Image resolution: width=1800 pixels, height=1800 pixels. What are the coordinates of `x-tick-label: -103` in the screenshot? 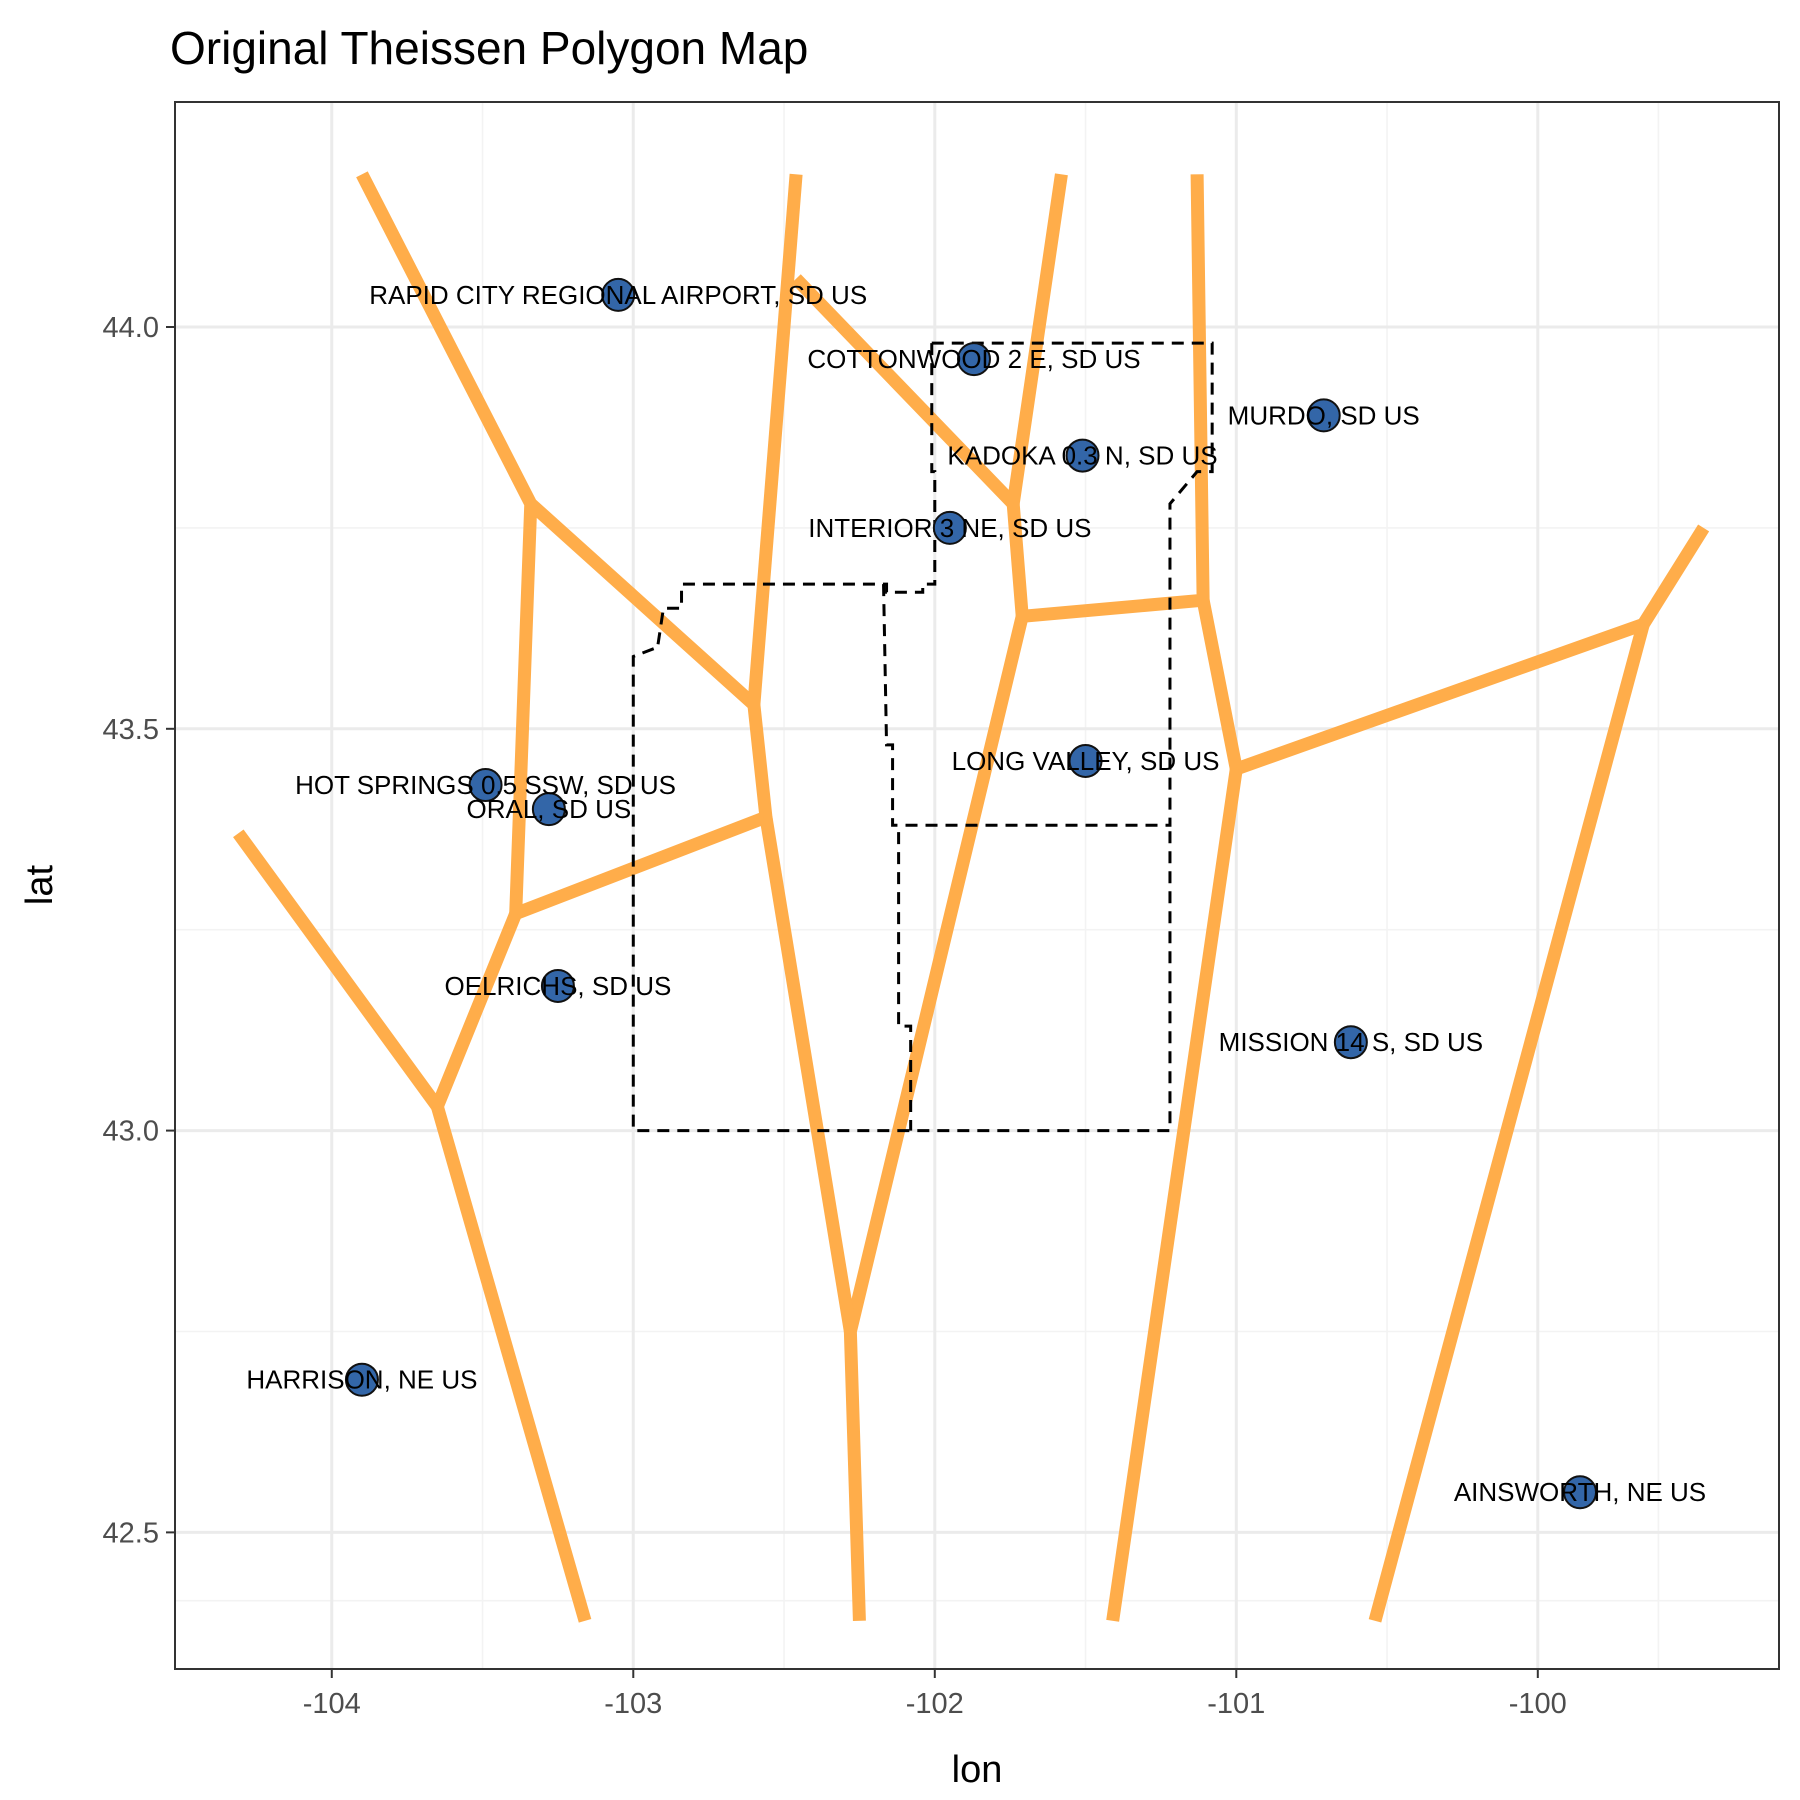 It's located at (633, 1704).